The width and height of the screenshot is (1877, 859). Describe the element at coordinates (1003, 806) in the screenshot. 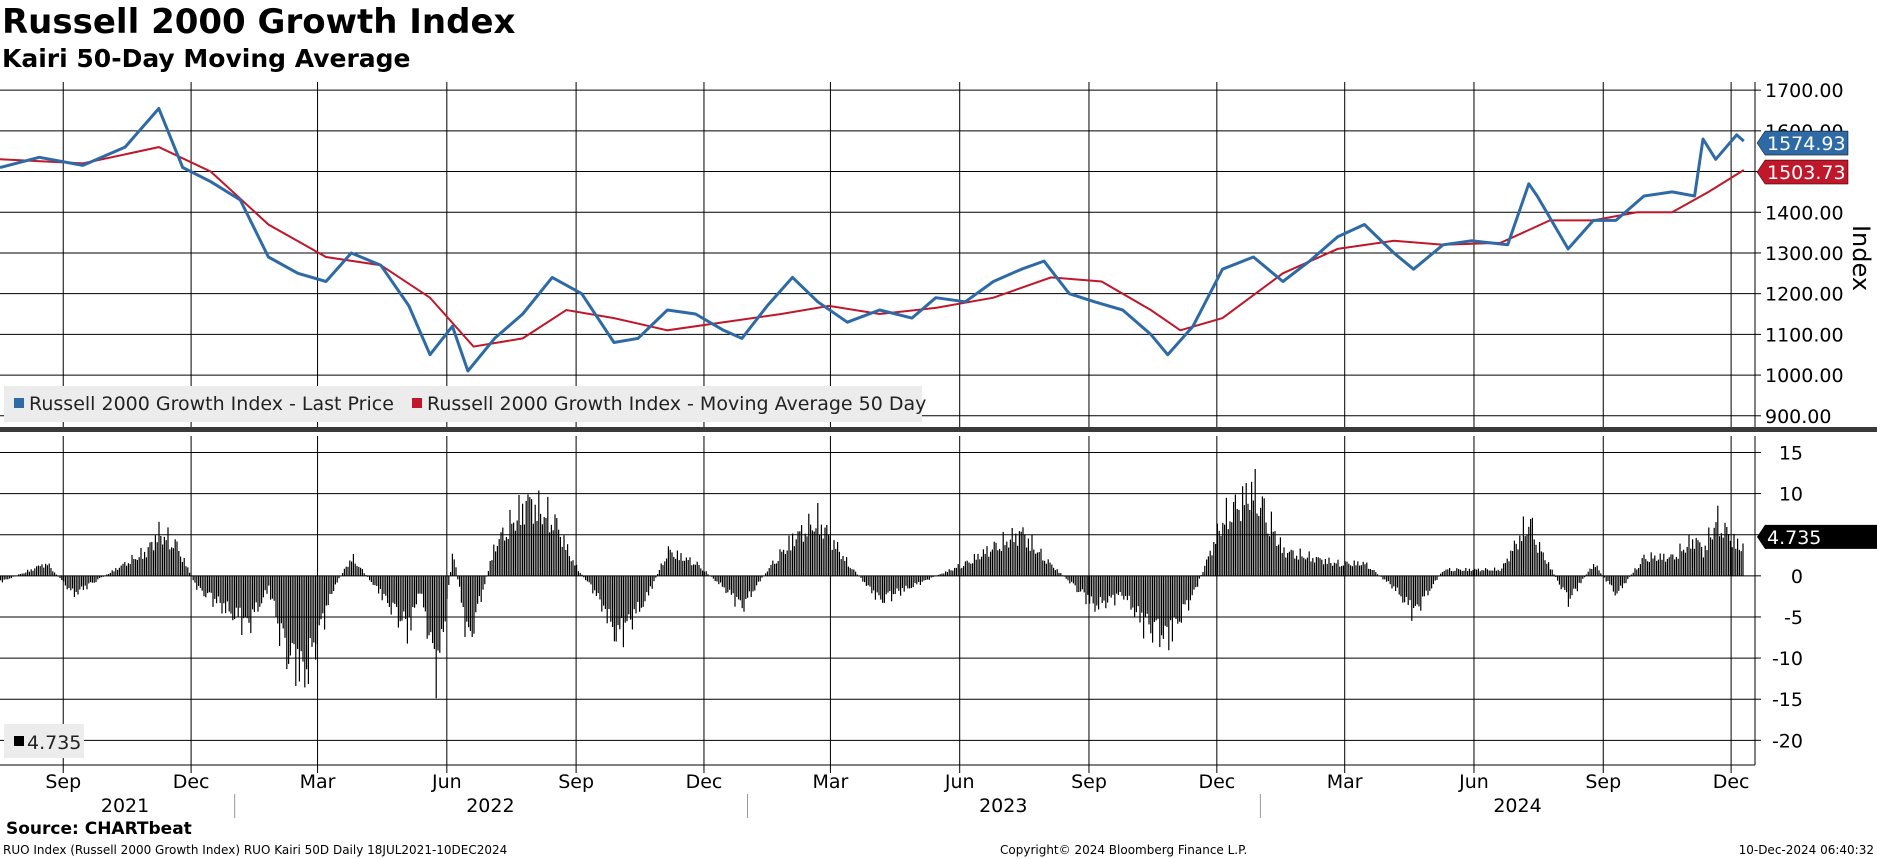

I see `x-year-label: 2023` at that location.